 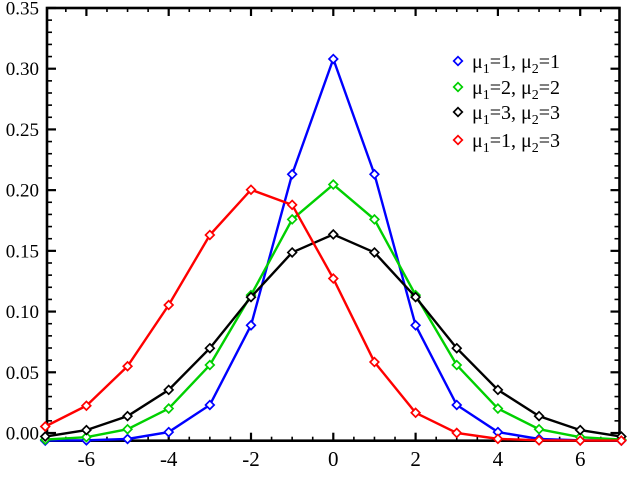 I want to click on legend-label: μ1=2, μ2=2, so click(x=516, y=90).